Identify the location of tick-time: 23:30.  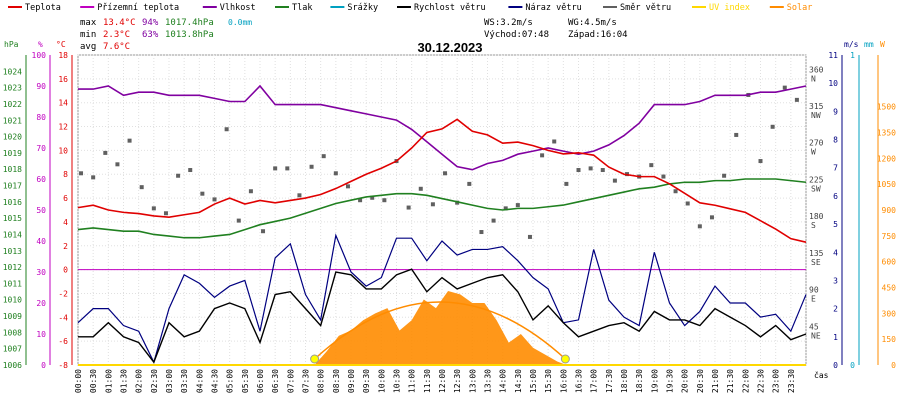
(791, 381).